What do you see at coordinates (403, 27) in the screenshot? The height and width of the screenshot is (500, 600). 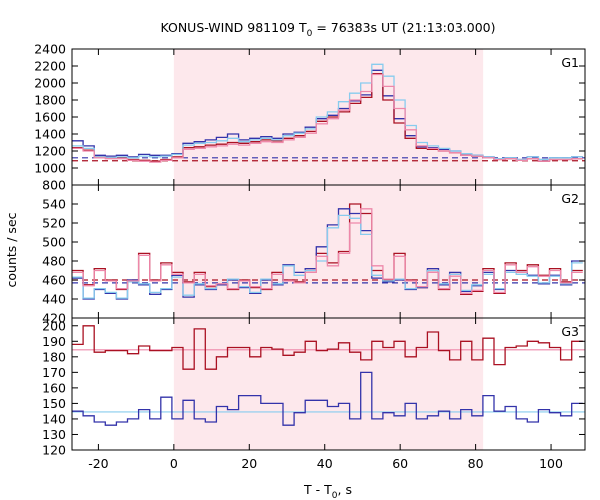 I see `chart-title-rest: = 76383s UT (21:13:03.000)` at bounding box center [403, 27].